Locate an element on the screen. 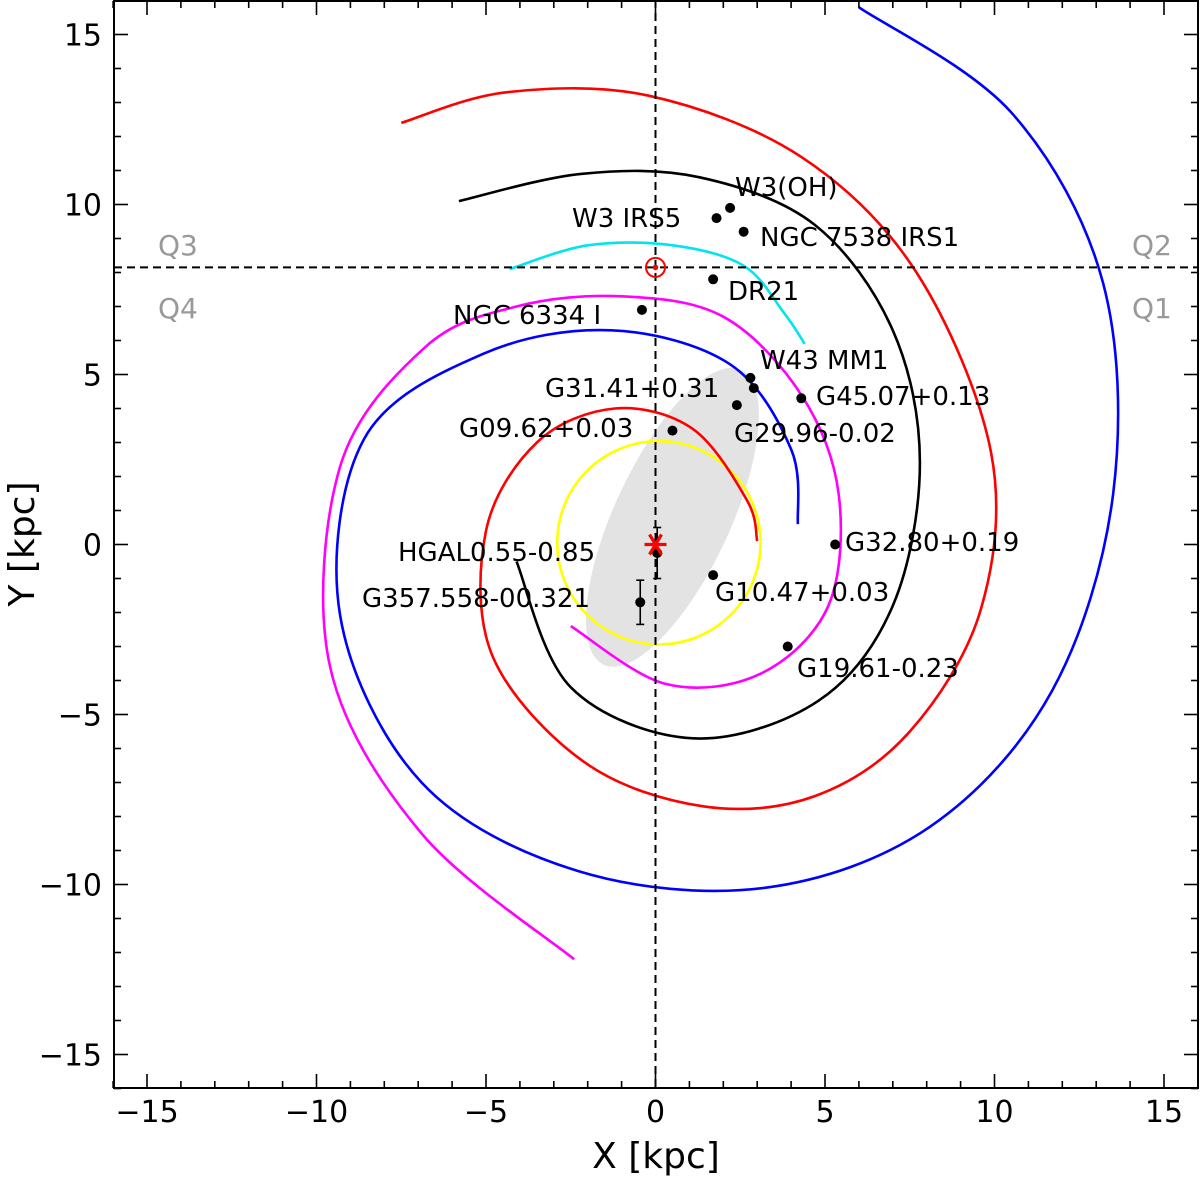  source-label-g19-61-0-23: G19.61-0.23 is located at coordinates (878, 669).